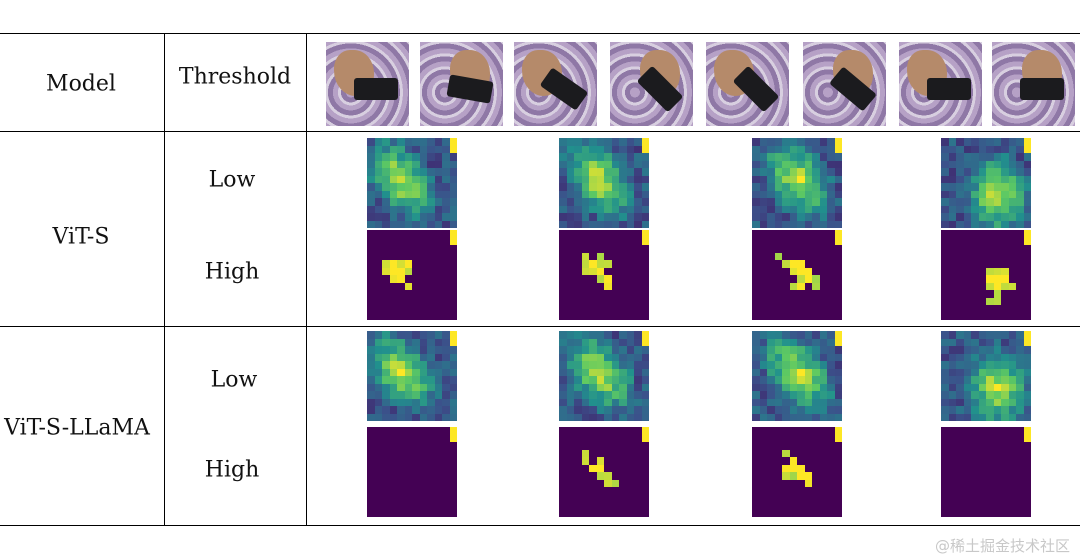 The image size is (1080, 558). I want to click on group-rule, so click(540, 326).